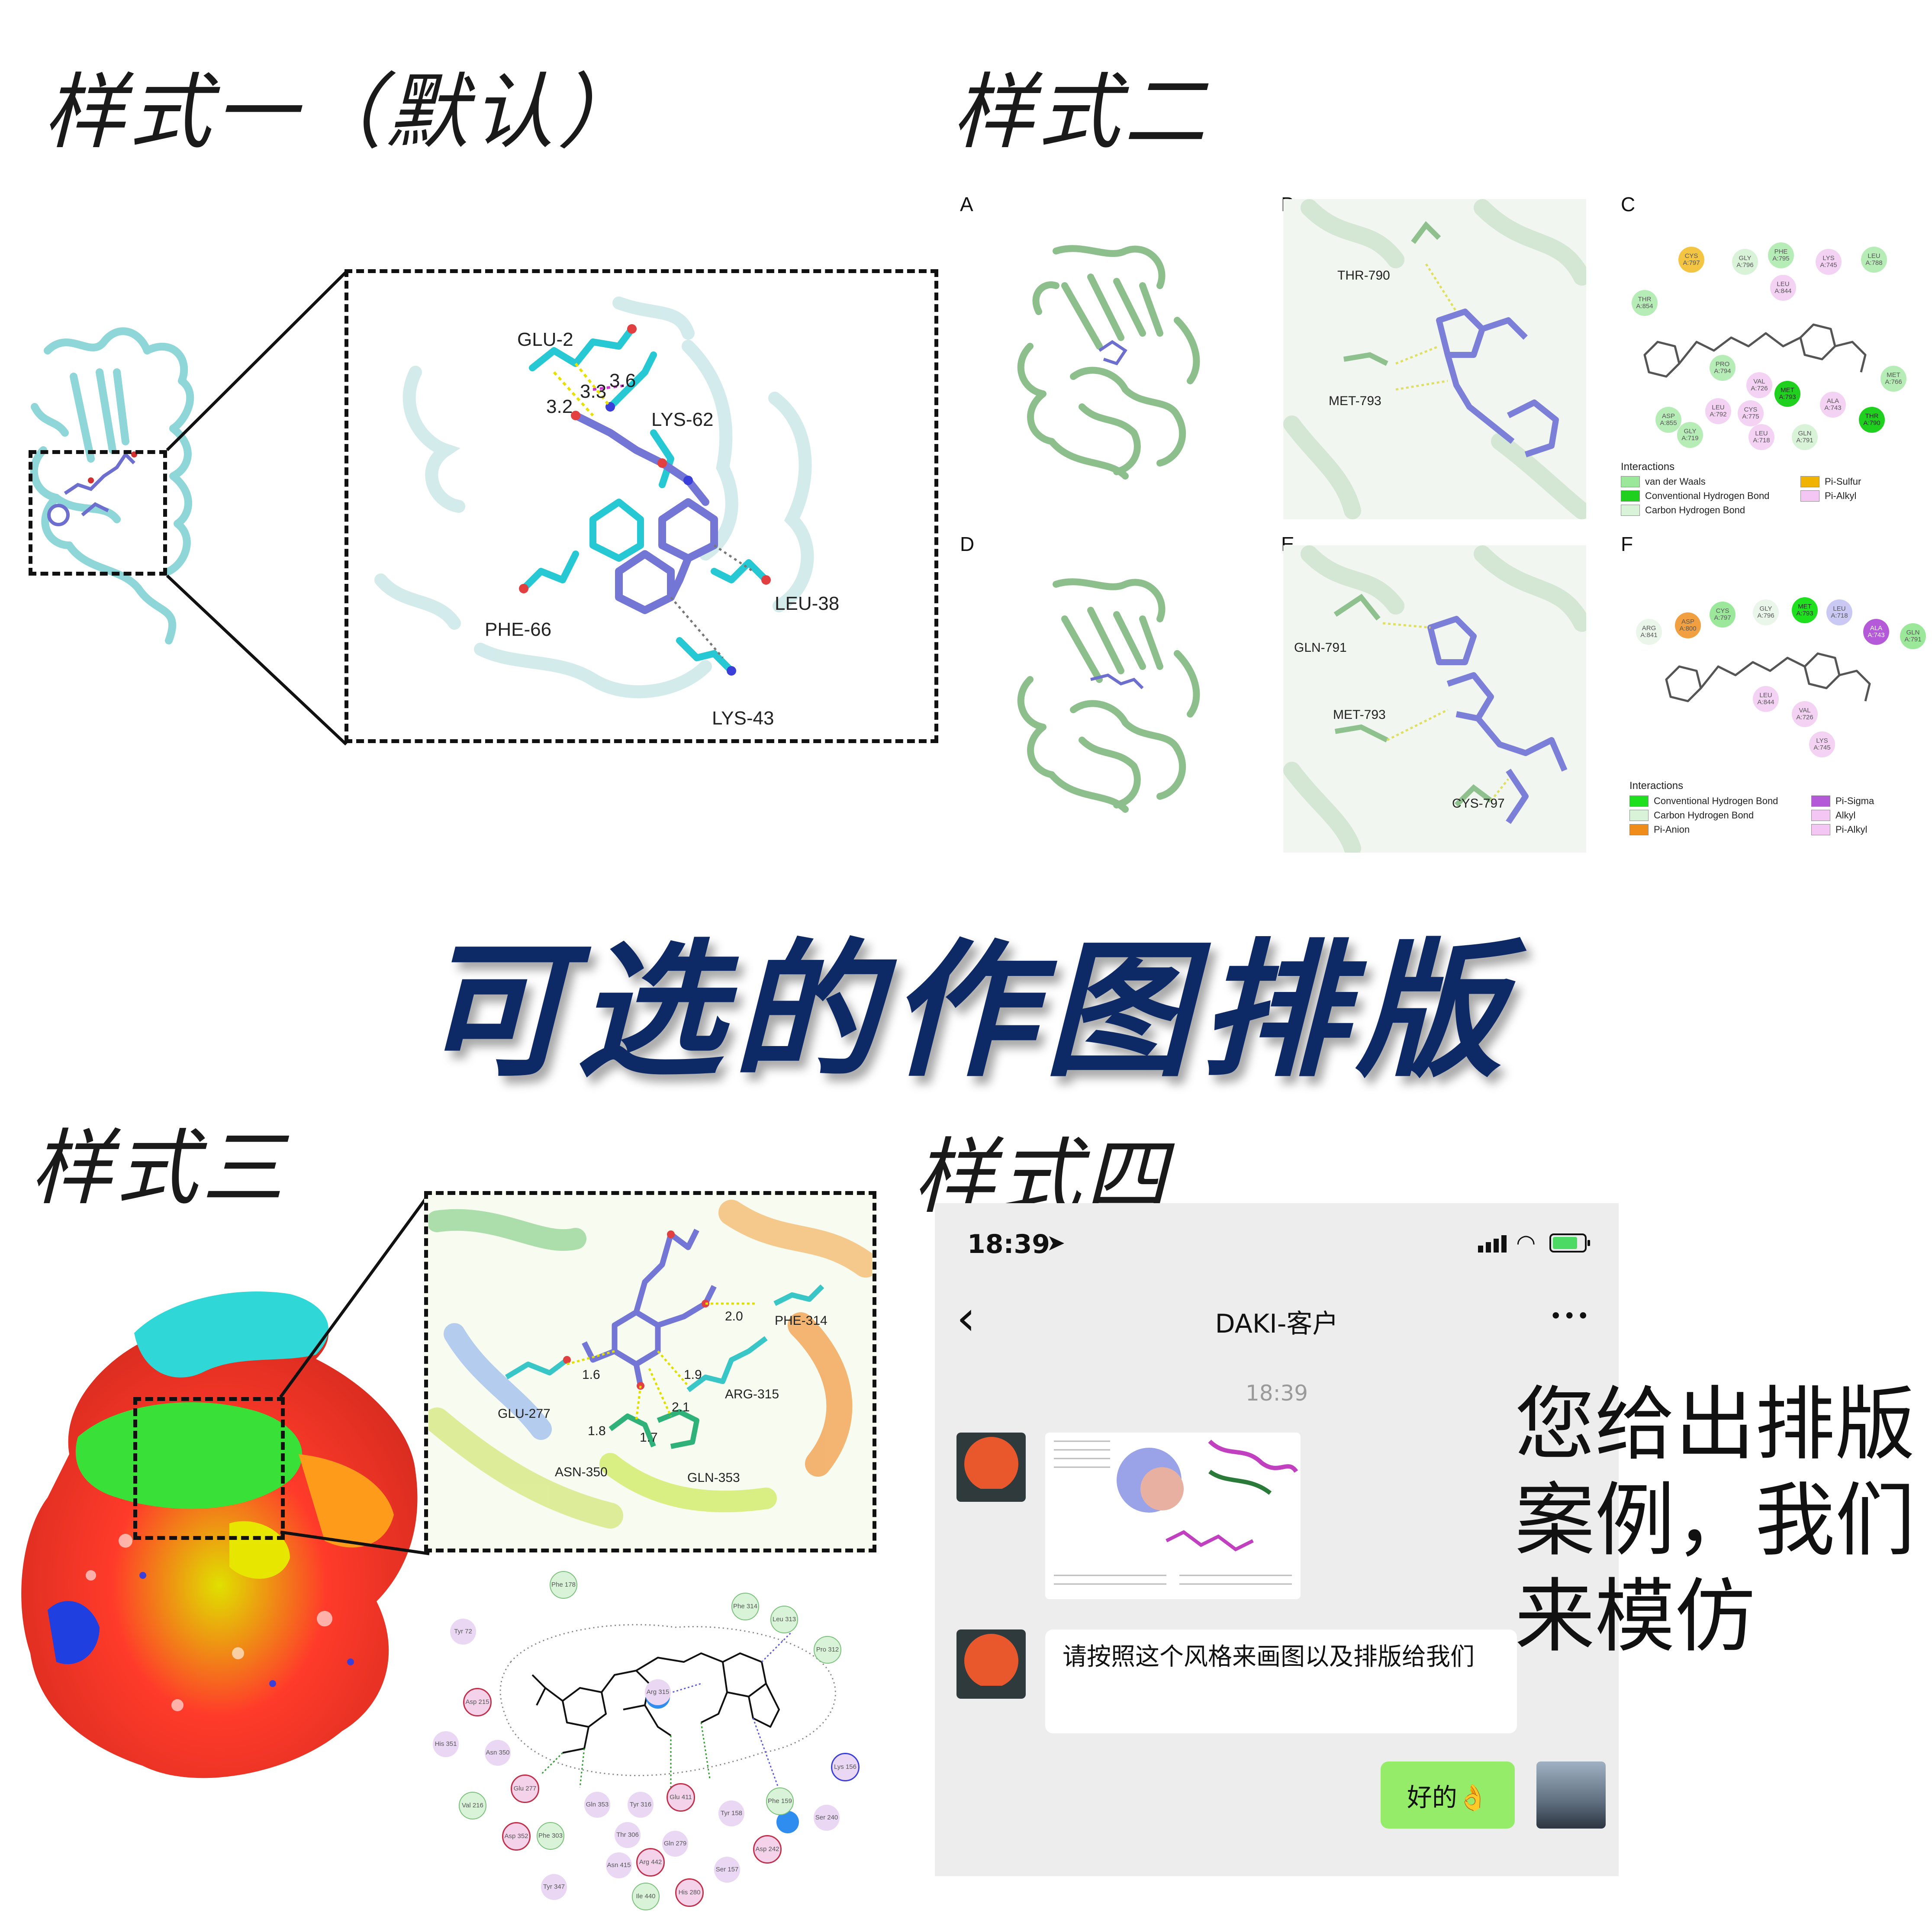 The image size is (1932, 1932). What do you see at coordinates (1281, 1681) in the screenshot?
I see `text-message: 请按照这个风格来画图以及排版给我们` at bounding box center [1281, 1681].